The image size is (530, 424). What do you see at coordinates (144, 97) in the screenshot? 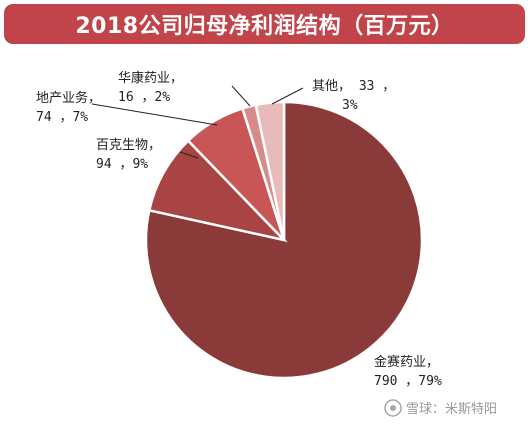
I see `slice-value-label: 16 ，2%` at bounding box center [144, 97].